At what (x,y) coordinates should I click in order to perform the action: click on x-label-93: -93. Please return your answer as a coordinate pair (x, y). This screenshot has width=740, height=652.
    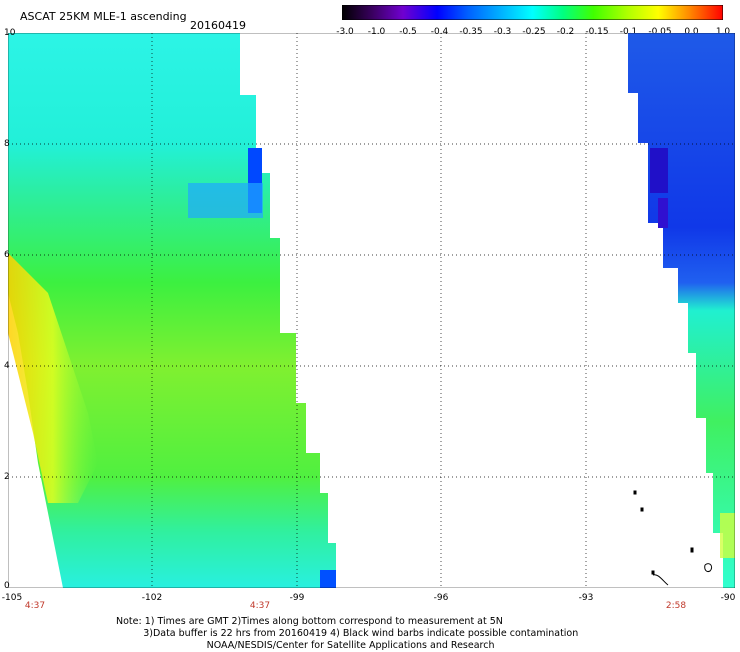
    Looking at the image, I should click on (586, 598).